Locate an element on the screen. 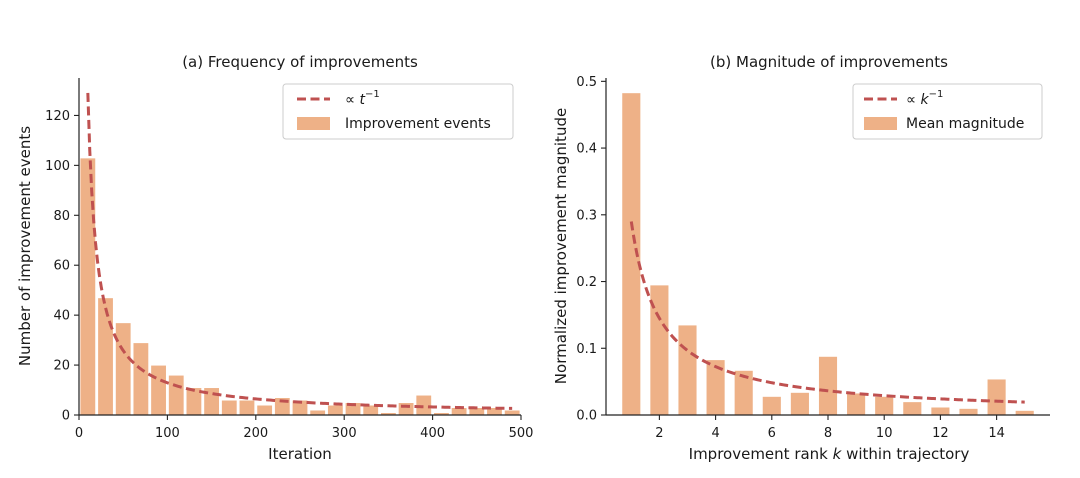 This screenshot has height=478, width=1080. panel-b-y-axis-label: Normalized improvement magnitude is located at coordinates (561, 246).